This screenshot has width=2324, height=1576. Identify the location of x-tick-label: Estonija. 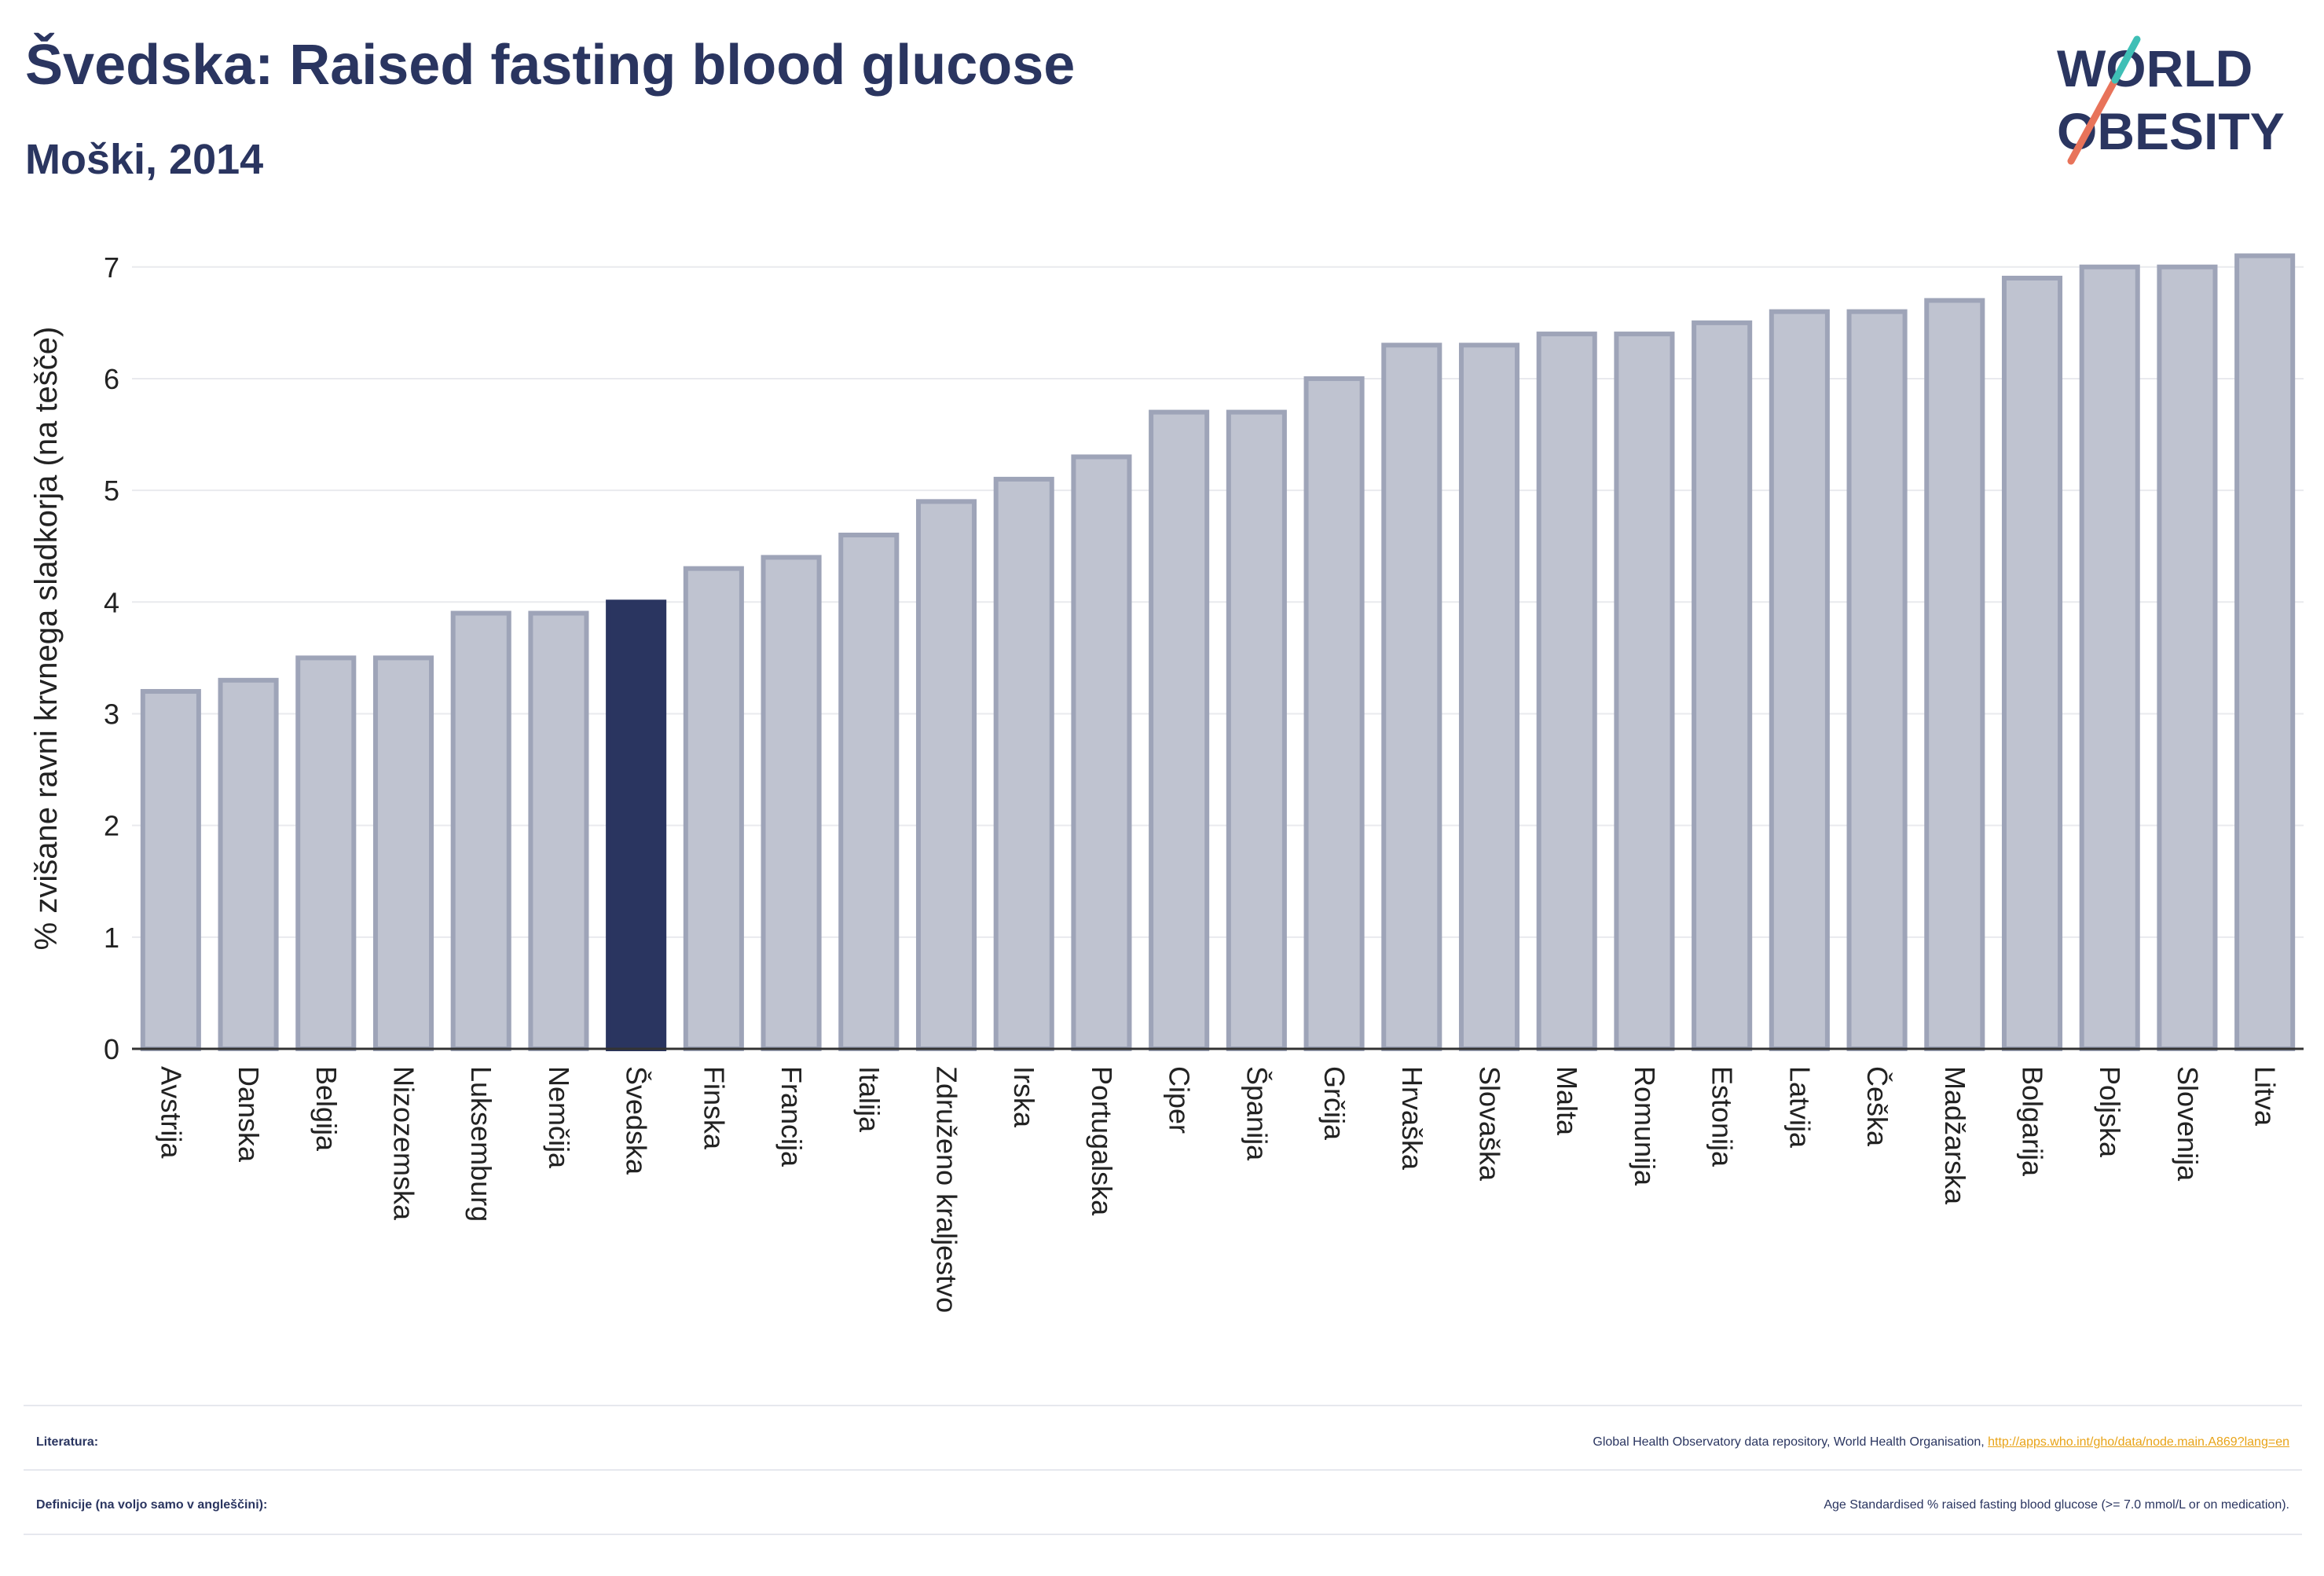
(1722, 1116).